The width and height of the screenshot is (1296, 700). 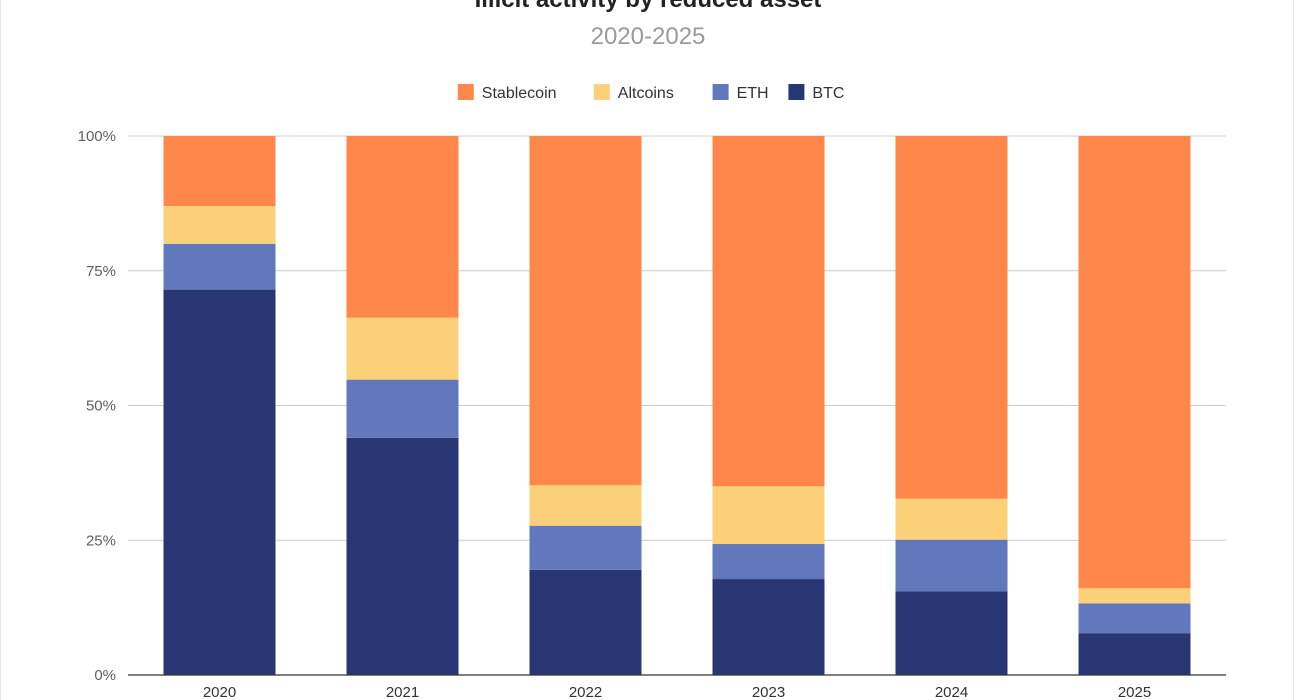 What do you see at coordinates (402, 227) in the screenshot?
I see `bar-segment-stablecoin-2021` at bounding box center [402, 227].